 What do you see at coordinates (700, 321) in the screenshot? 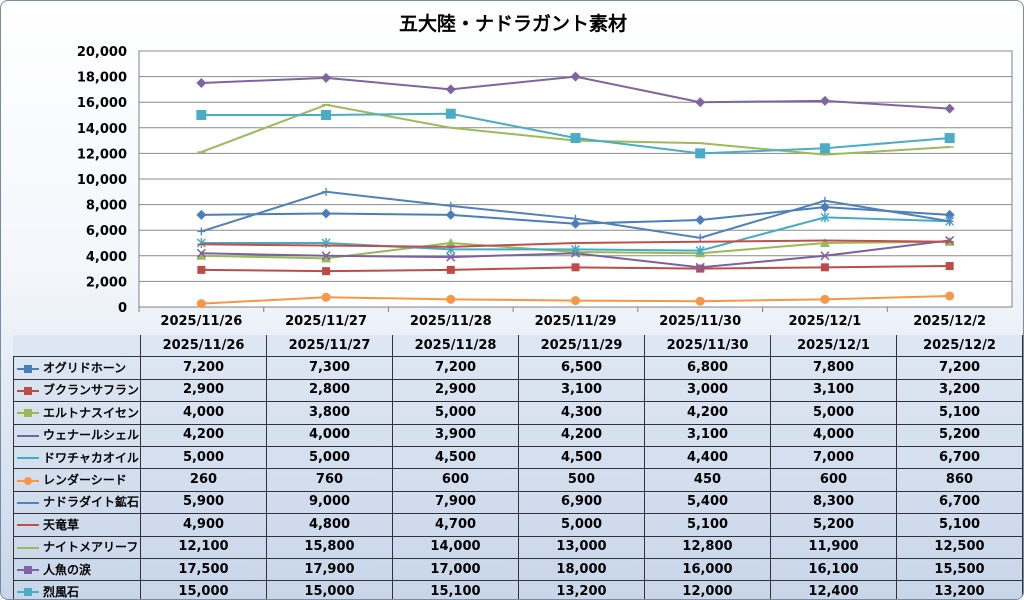
I see `x-tick-label: 2025/11/30` at bounding box center [700, 321].